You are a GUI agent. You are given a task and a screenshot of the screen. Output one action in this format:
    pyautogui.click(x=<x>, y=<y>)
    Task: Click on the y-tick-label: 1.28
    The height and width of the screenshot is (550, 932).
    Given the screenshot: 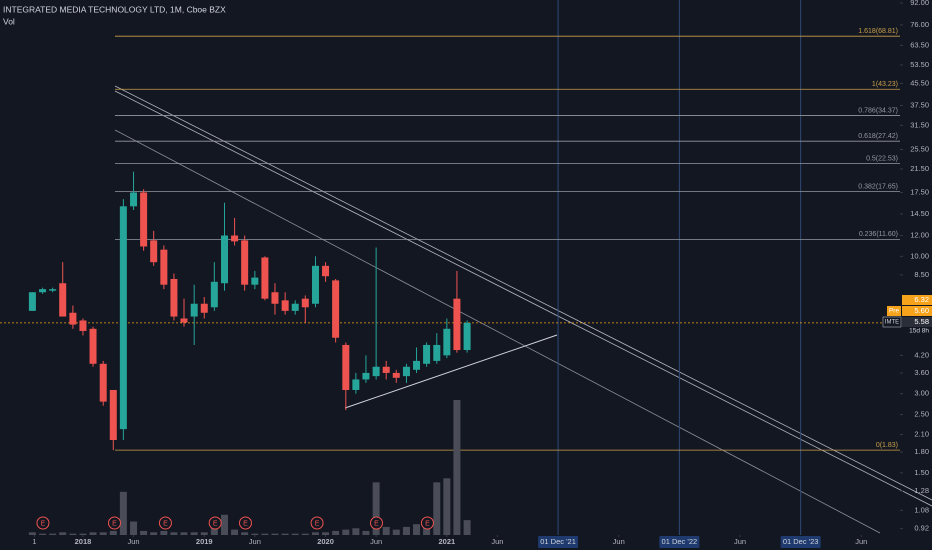 What is the action you would take?
    pyautogui.click(x=921, y=490)
    